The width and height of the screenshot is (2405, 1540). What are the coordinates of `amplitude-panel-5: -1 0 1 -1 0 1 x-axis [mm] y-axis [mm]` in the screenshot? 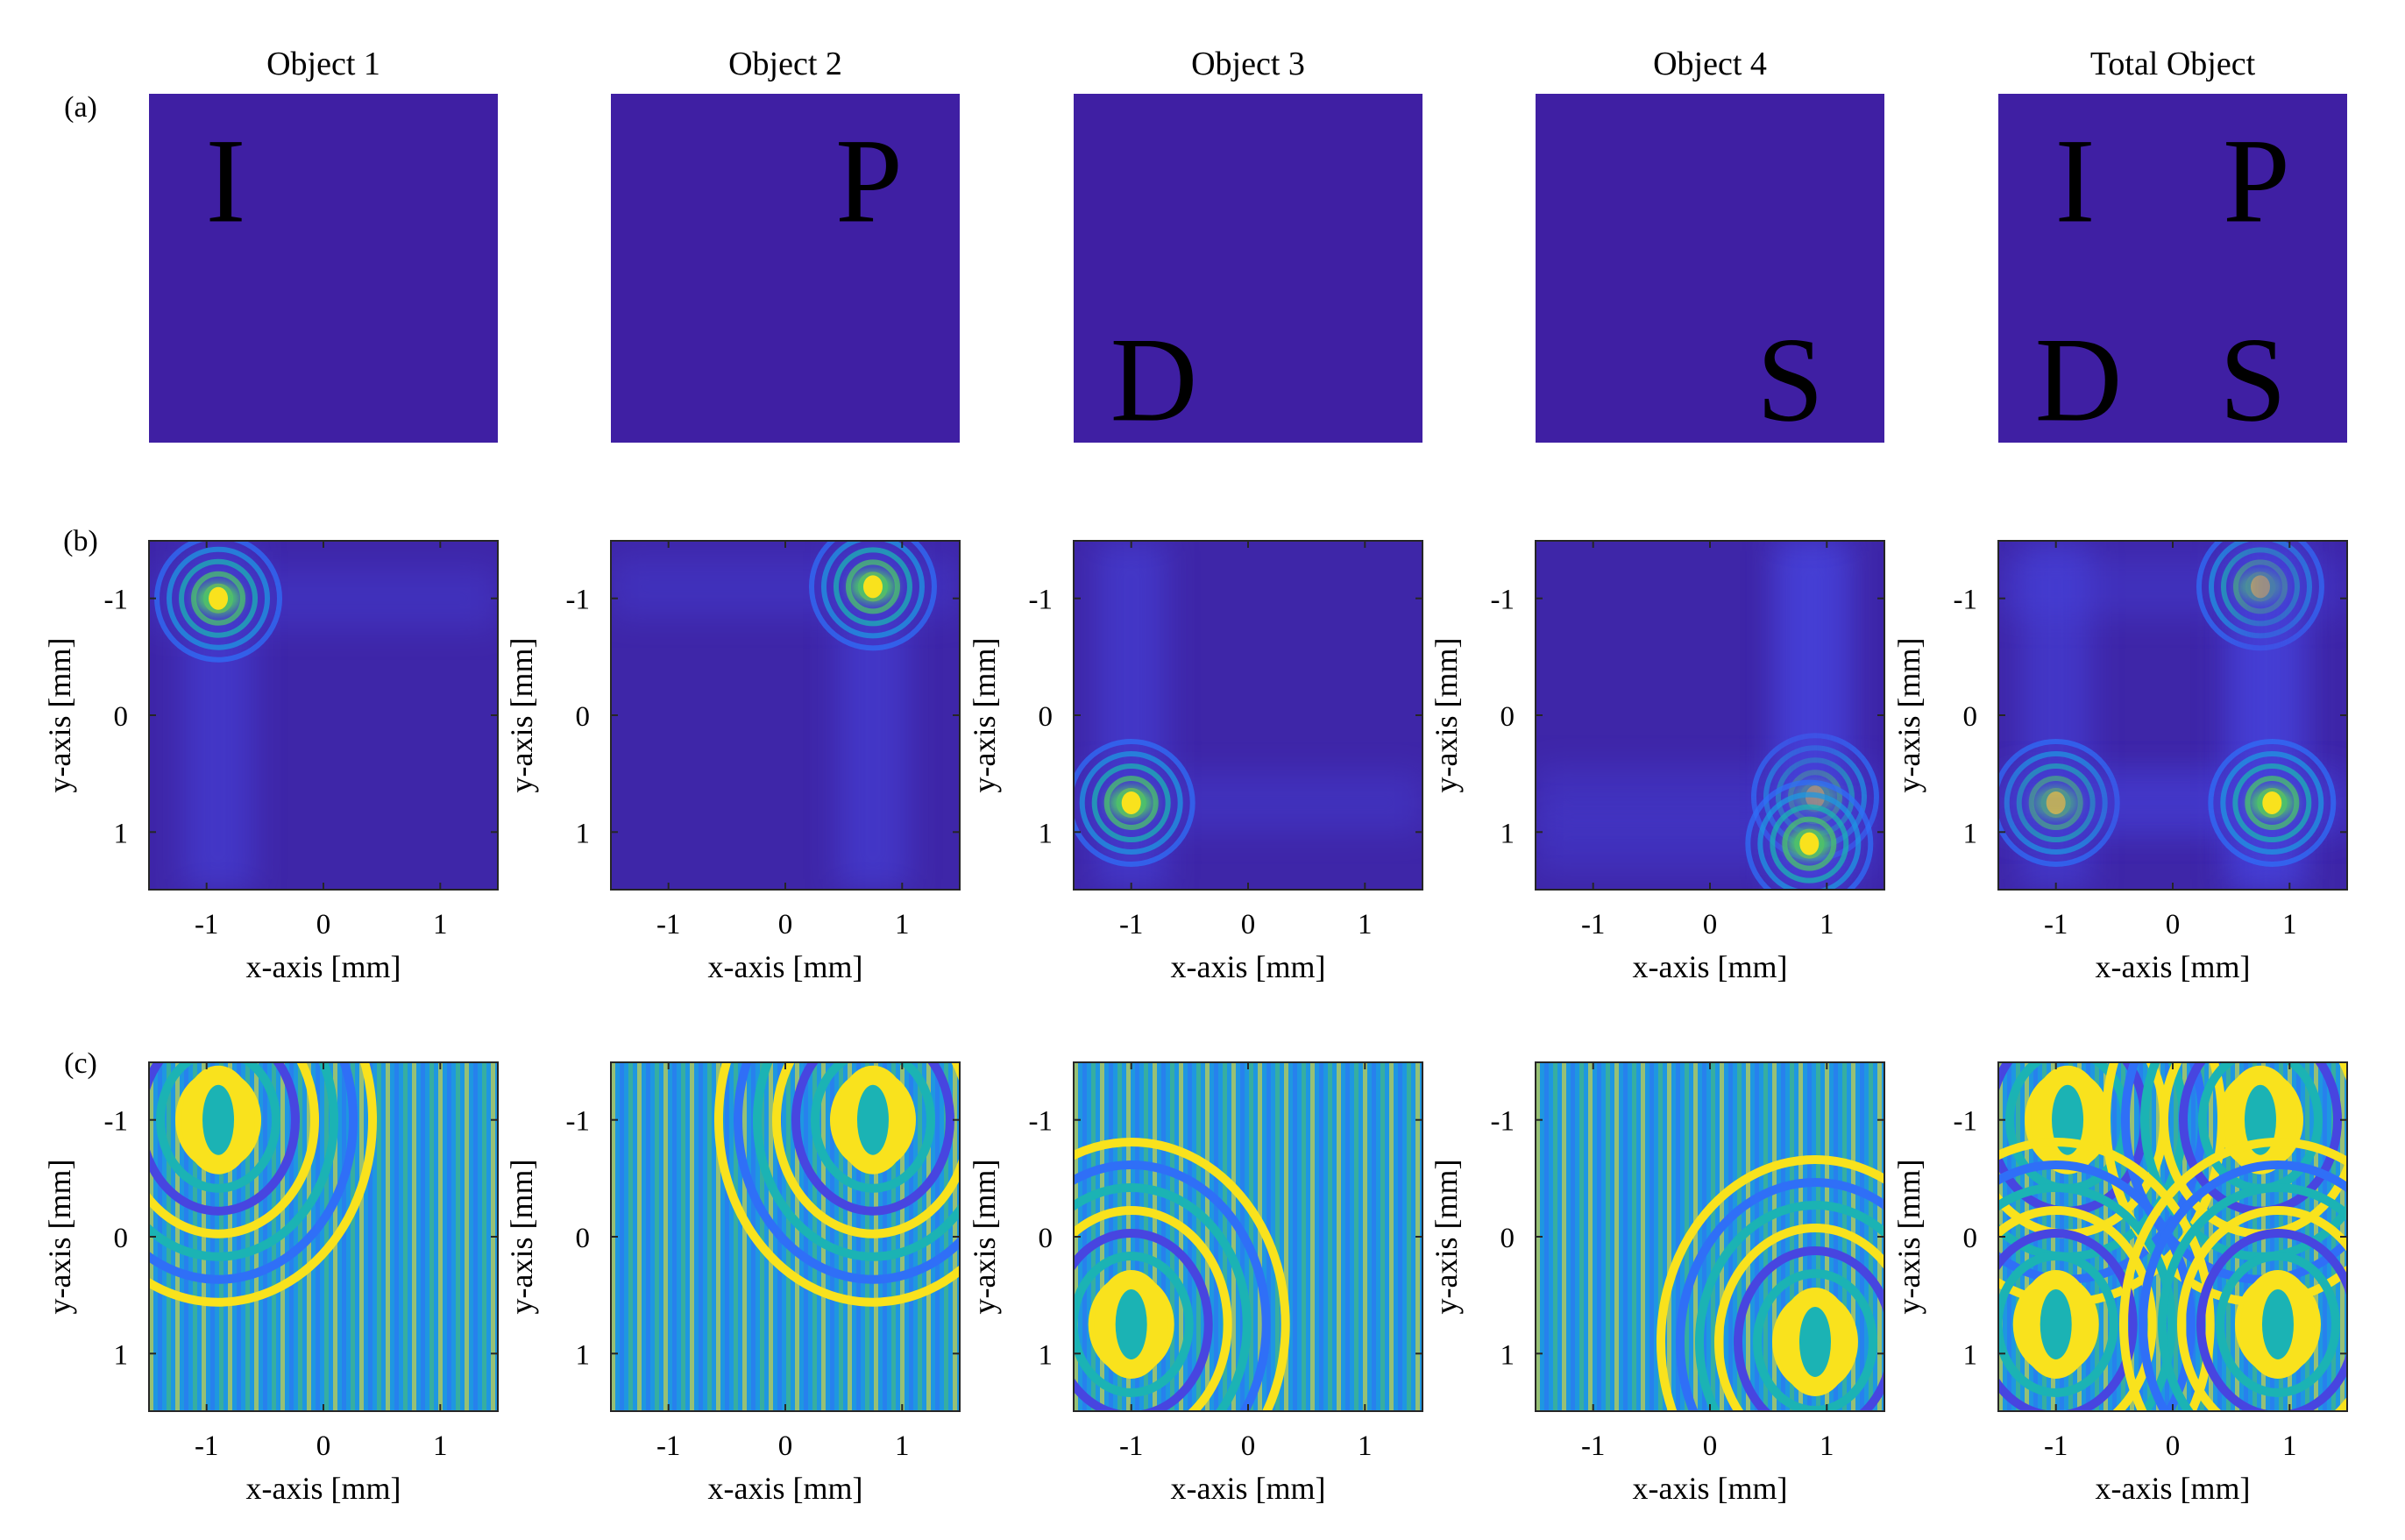 It's located at (2120, 762).